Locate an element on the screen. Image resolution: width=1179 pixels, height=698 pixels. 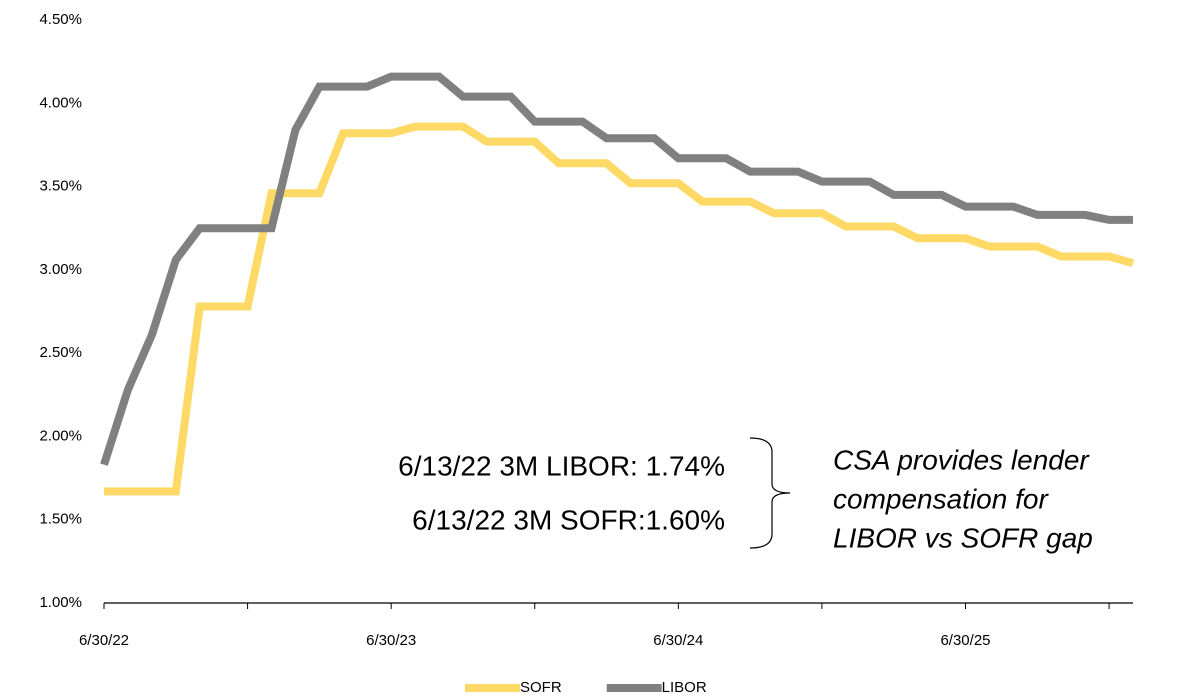
x-tick-label: 6/30/23 is located at coordinates (391, 640).